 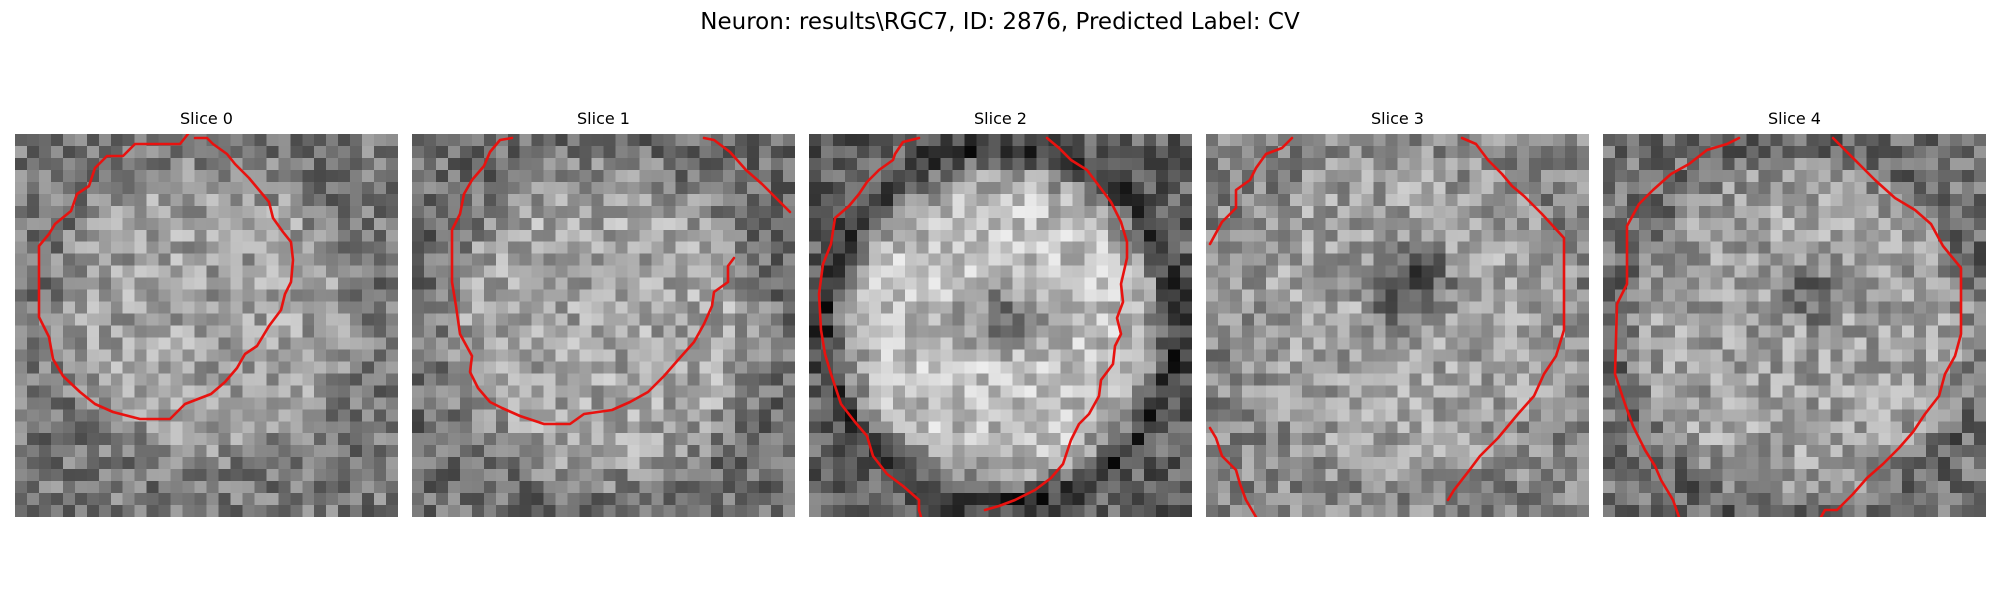 What do you see at coordinates (206, 118) in the screenshot?
I see `slice-title: Slice 0` at bounding box center [206, 118].